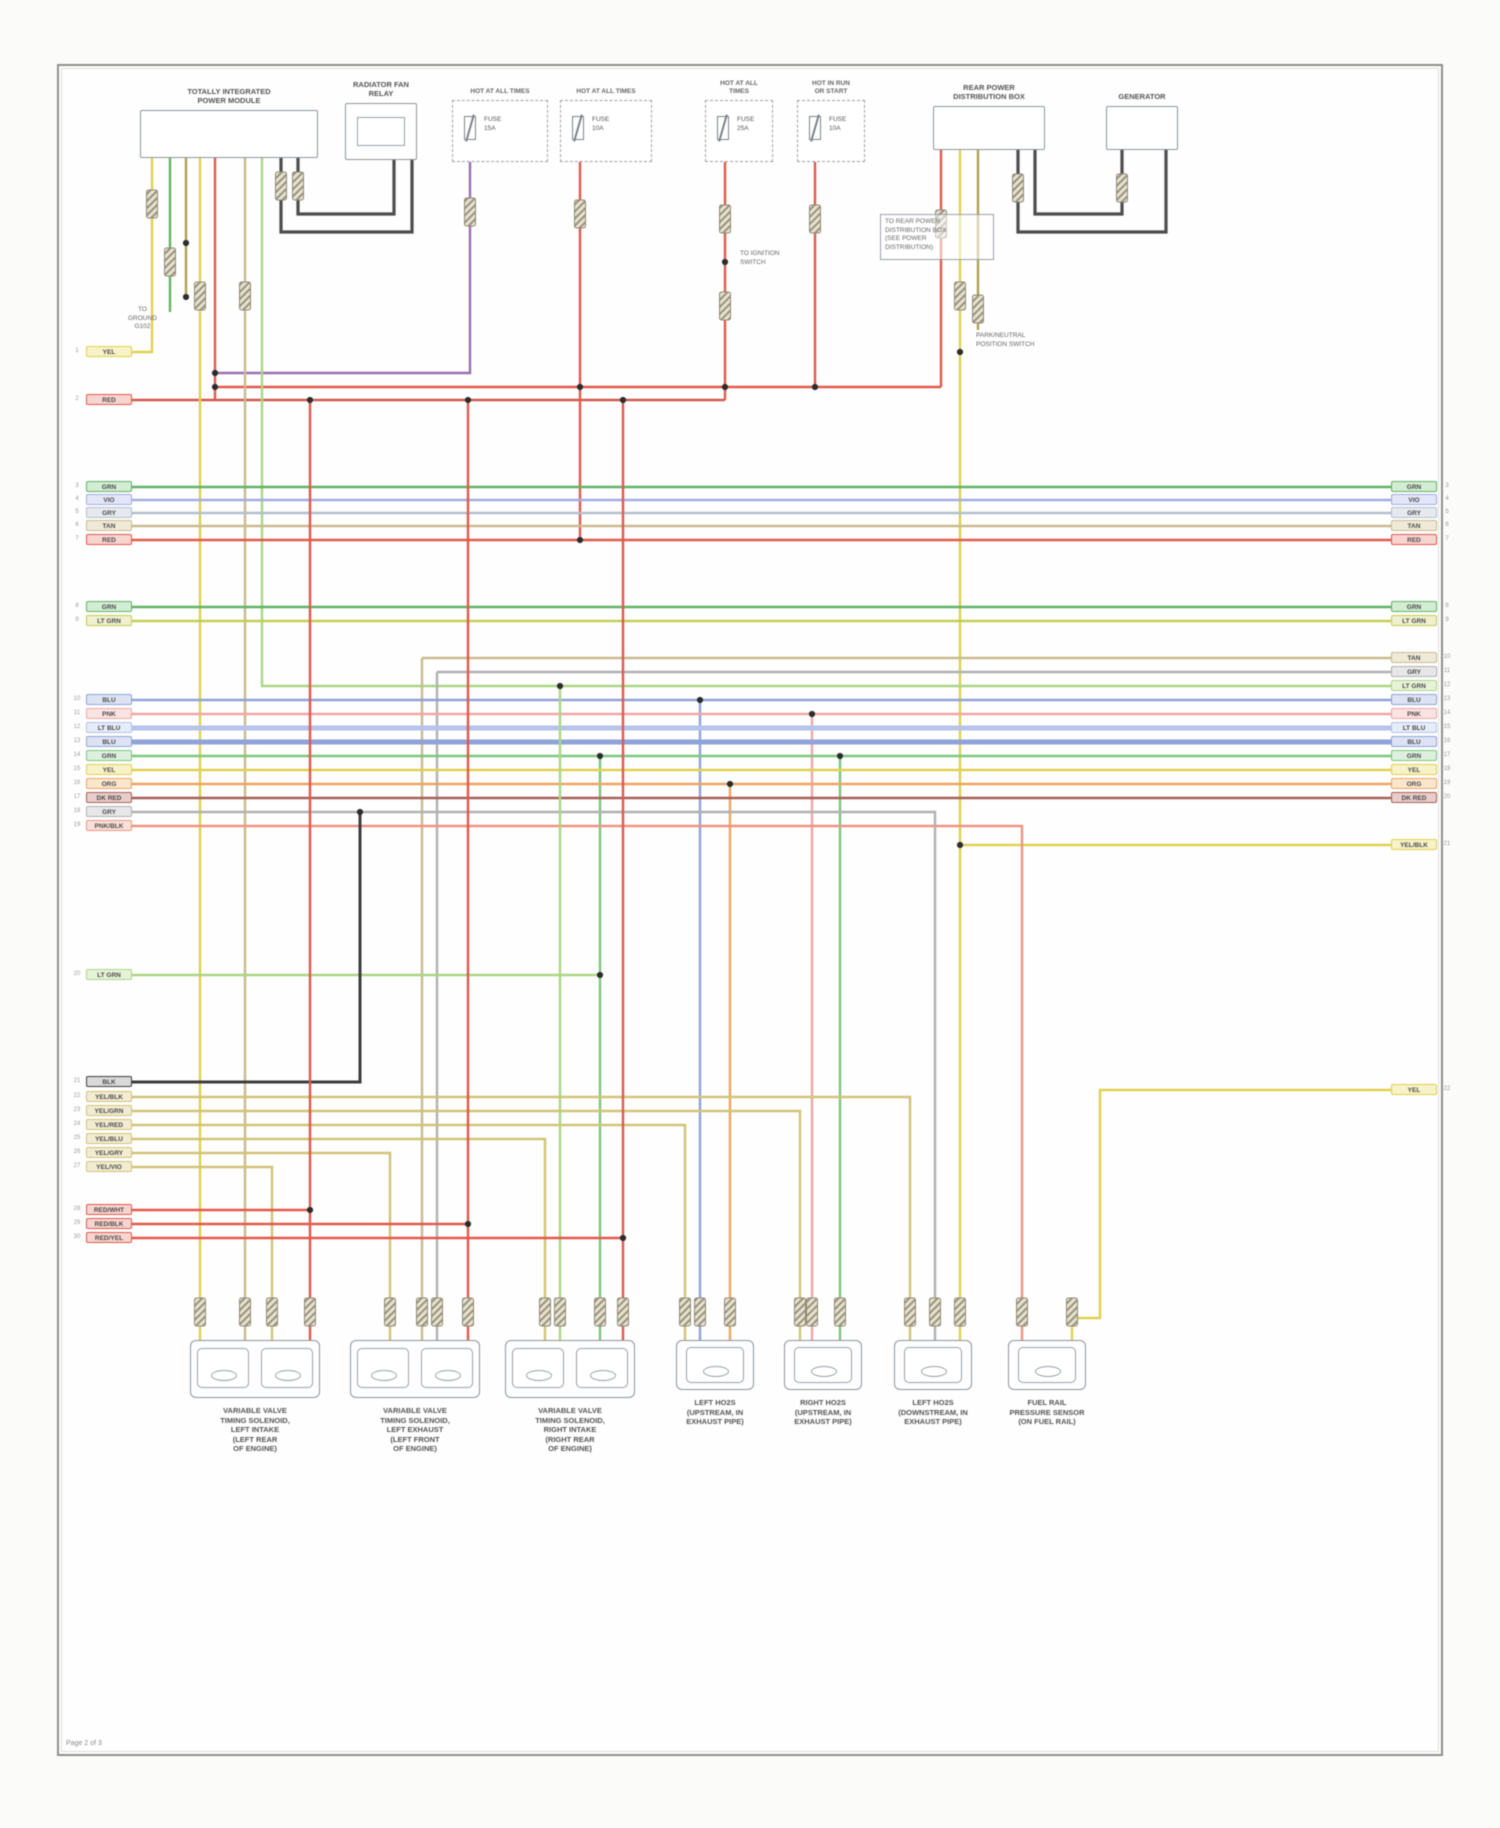 Image resolution: width=1500 pixels, height=1828 pixels. I want to click on row-number-right: 12, so click(1447, 685).